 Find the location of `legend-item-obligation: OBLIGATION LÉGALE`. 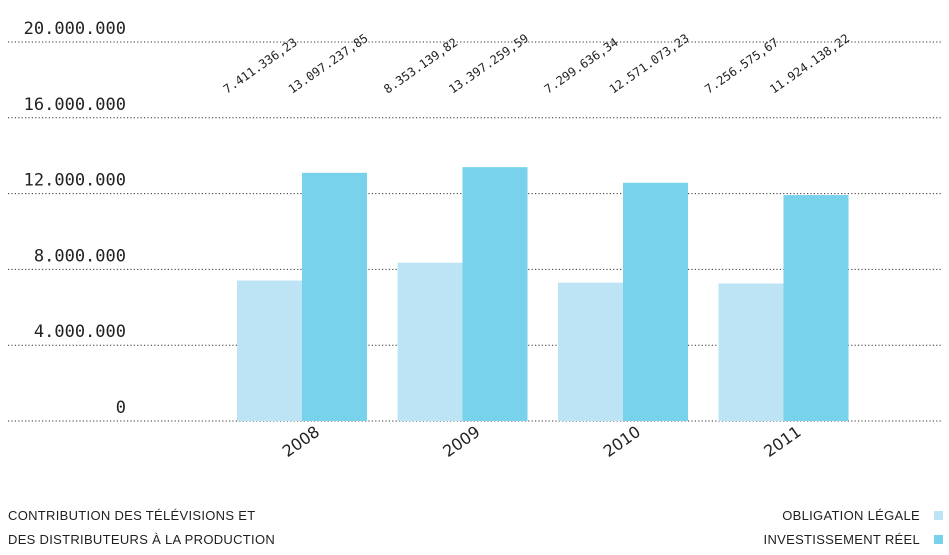

legend-item-obligation: OBLIGATION LÉGALE is located at coordinates (862, 515).